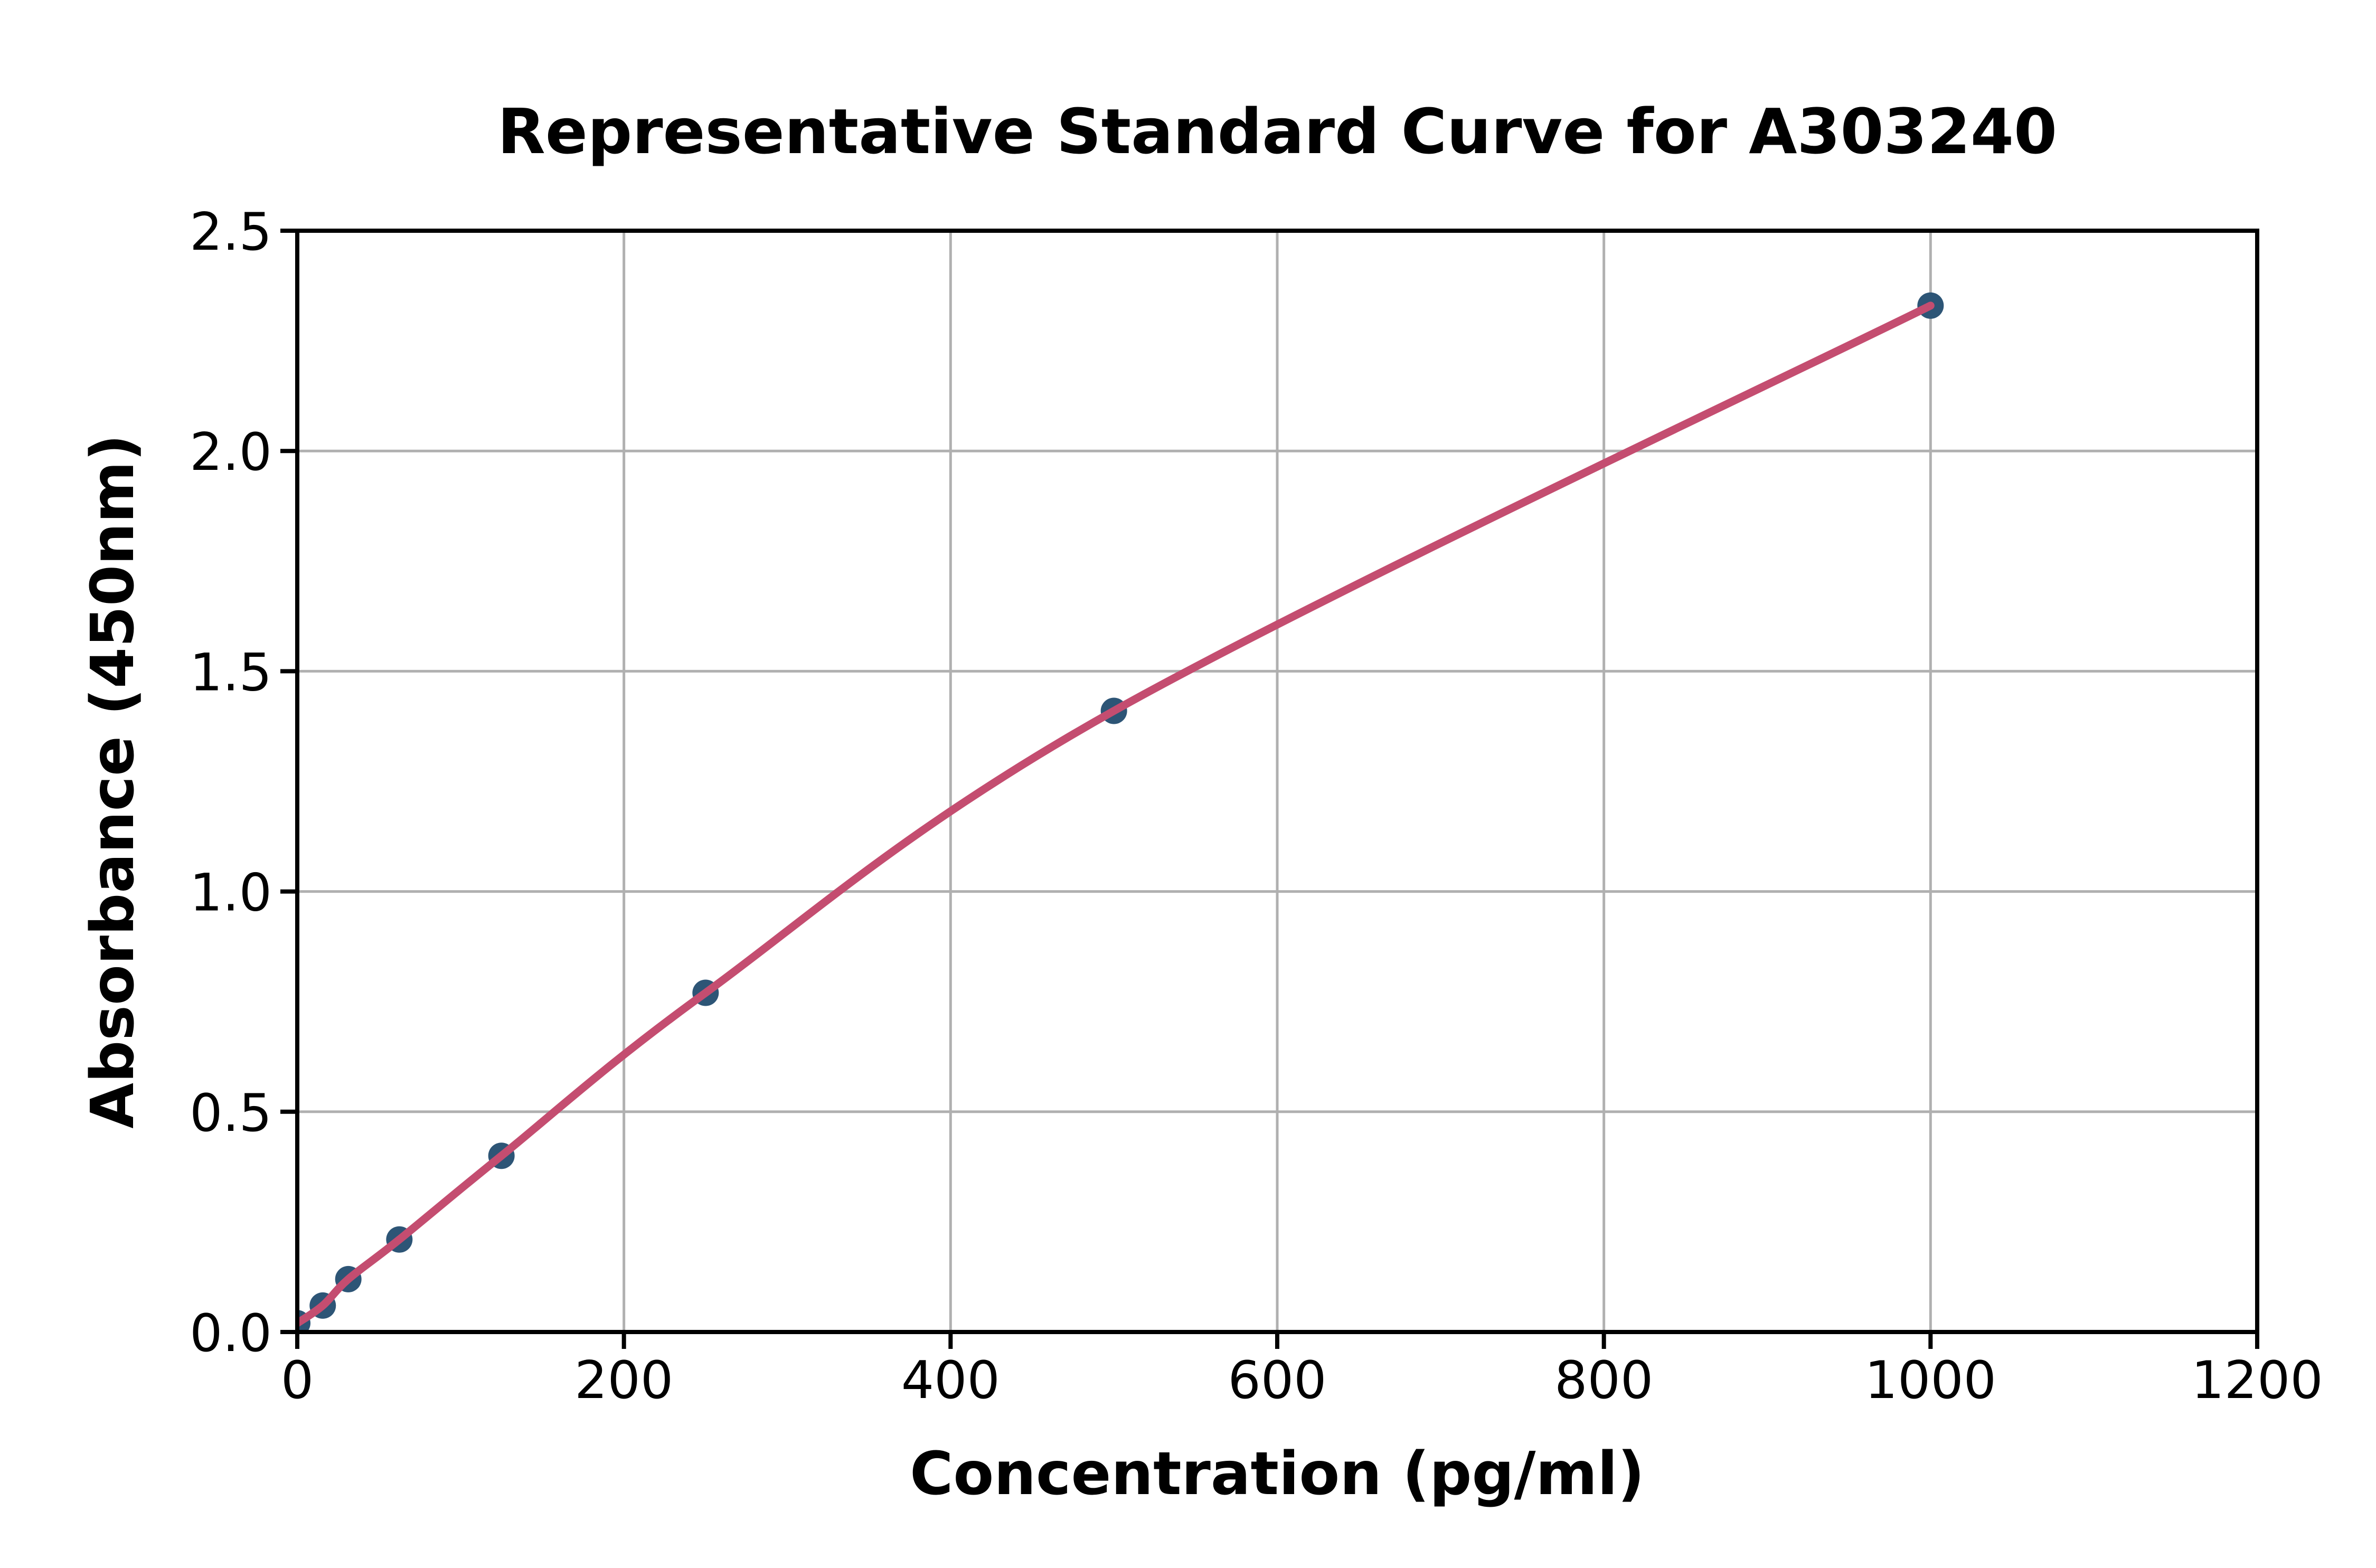 The image size is (2376, 1568). I want to click on y-tick-label: 1.5, so click(231, 673).